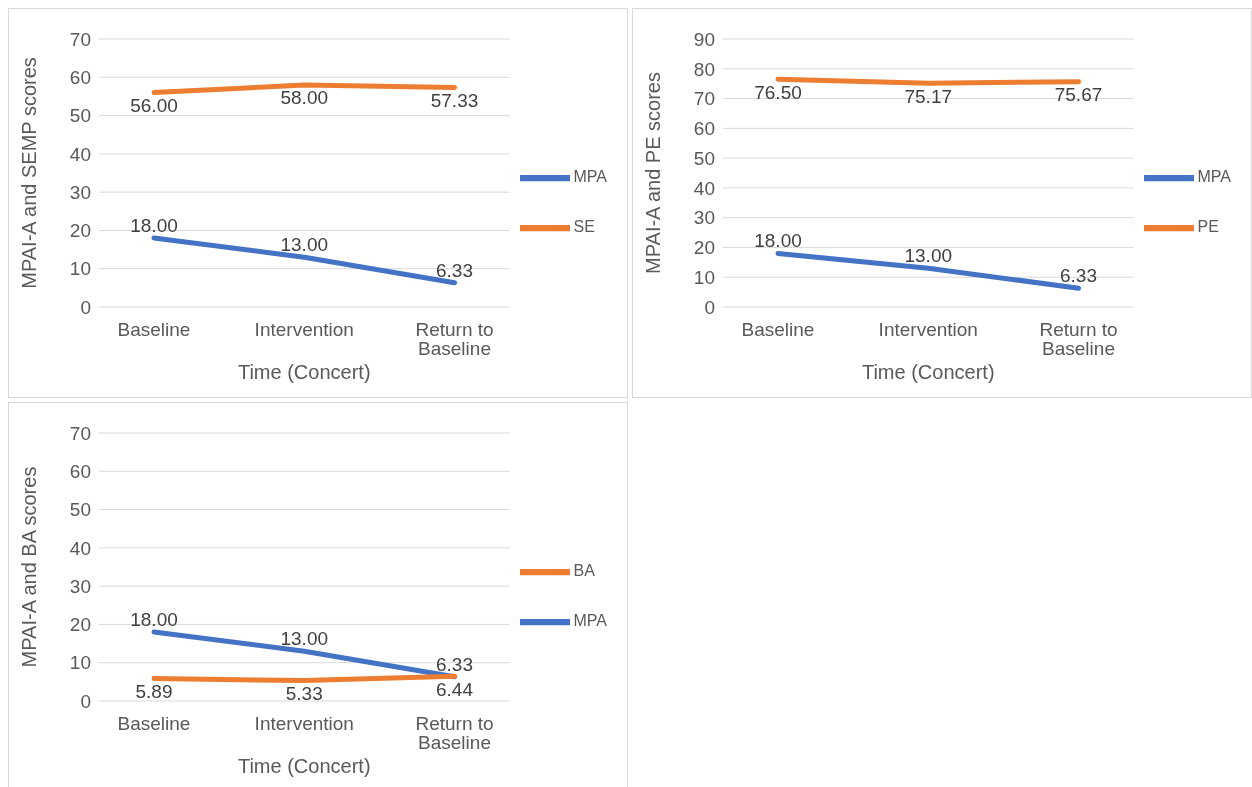 This screenshot has width=1252, height=787. What do you see at coordinates (29, 567) in the screenshot?
I see `y-axis-title: MPAI-A and BA scores` at bounding box center [29, 567].